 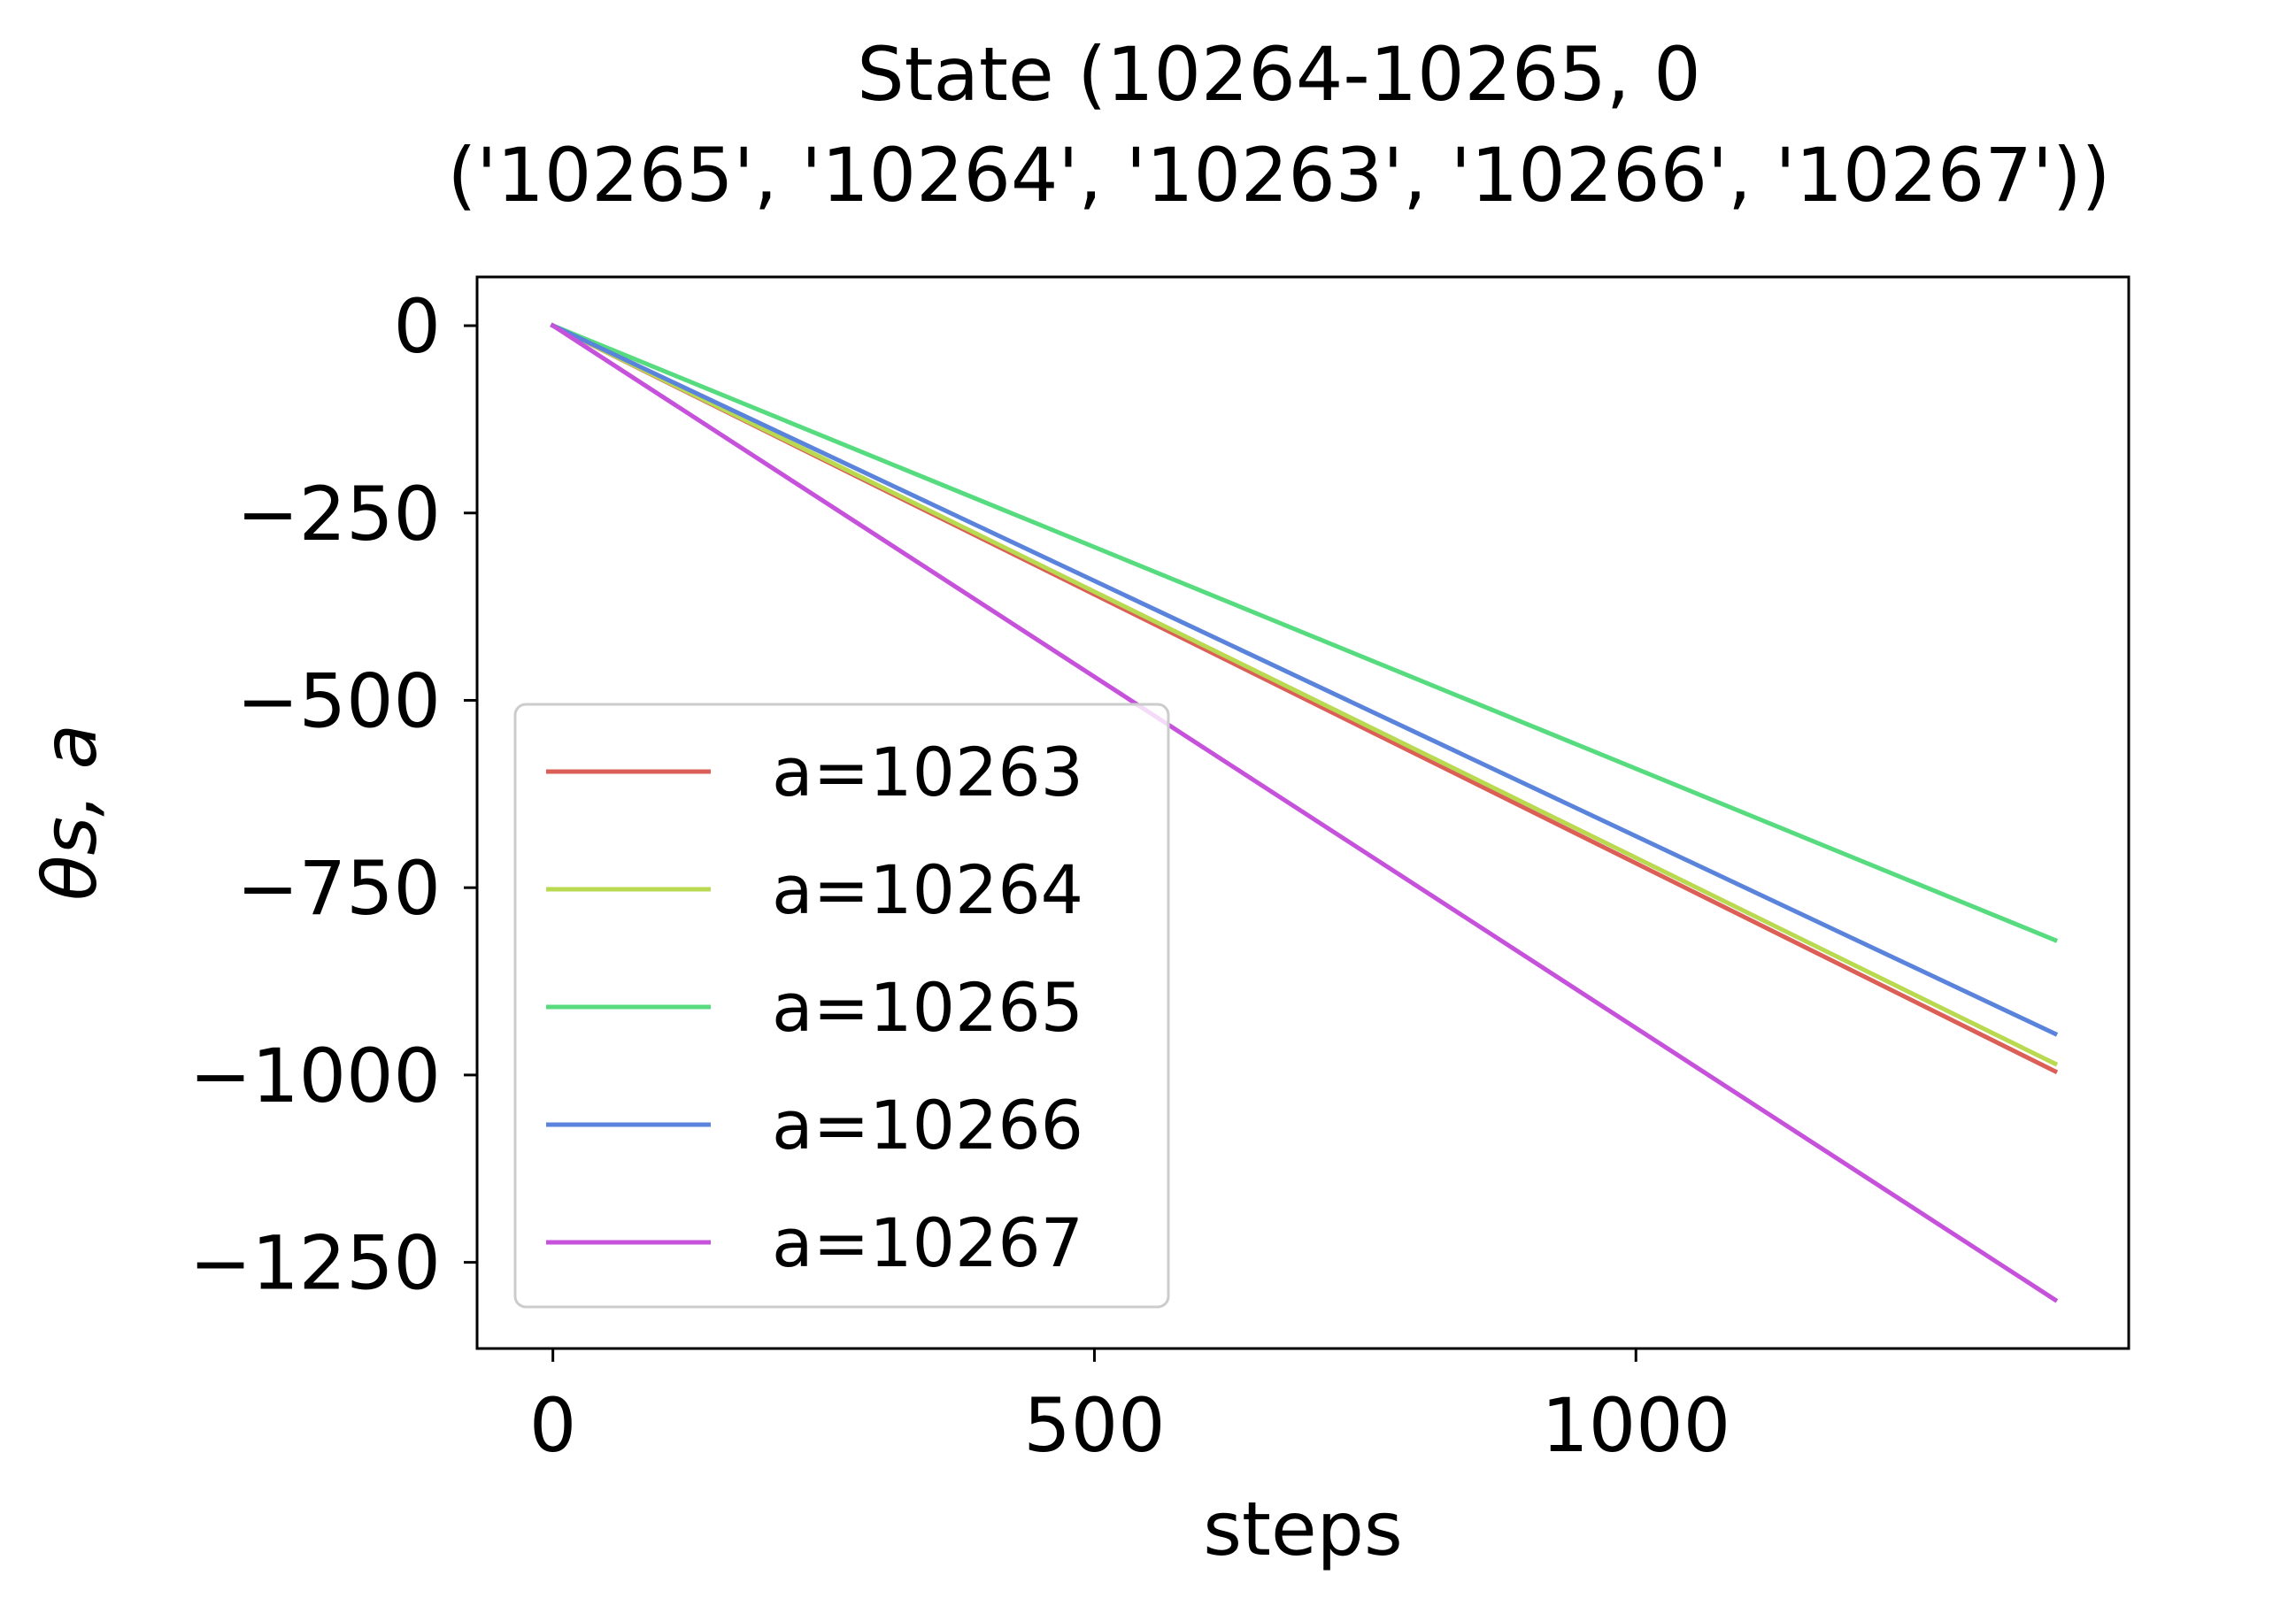 What do you see at coordinates (338, 889) in the screenshot?
I see `y-tick-label: −750` at bounding box center [338, 889].